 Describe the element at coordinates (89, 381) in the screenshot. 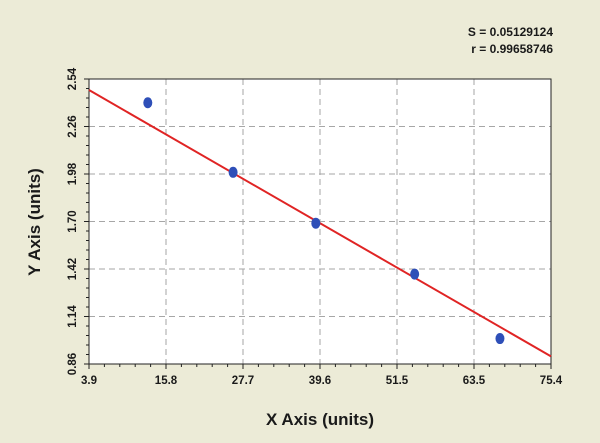

I see `x-tick-label: 3.9` at that location.